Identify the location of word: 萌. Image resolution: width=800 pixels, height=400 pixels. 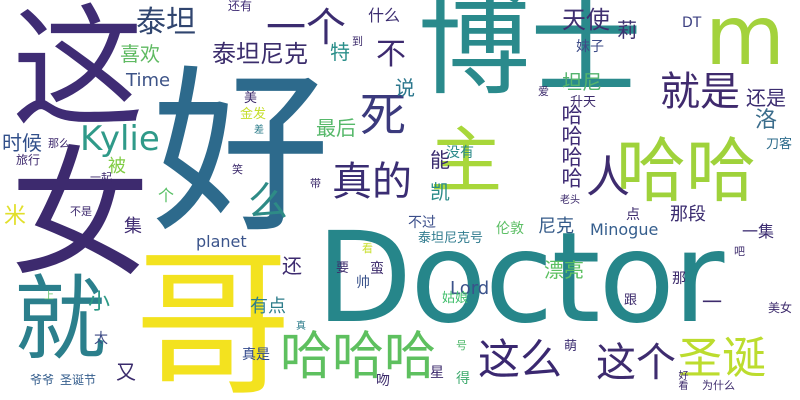
(571, 346).